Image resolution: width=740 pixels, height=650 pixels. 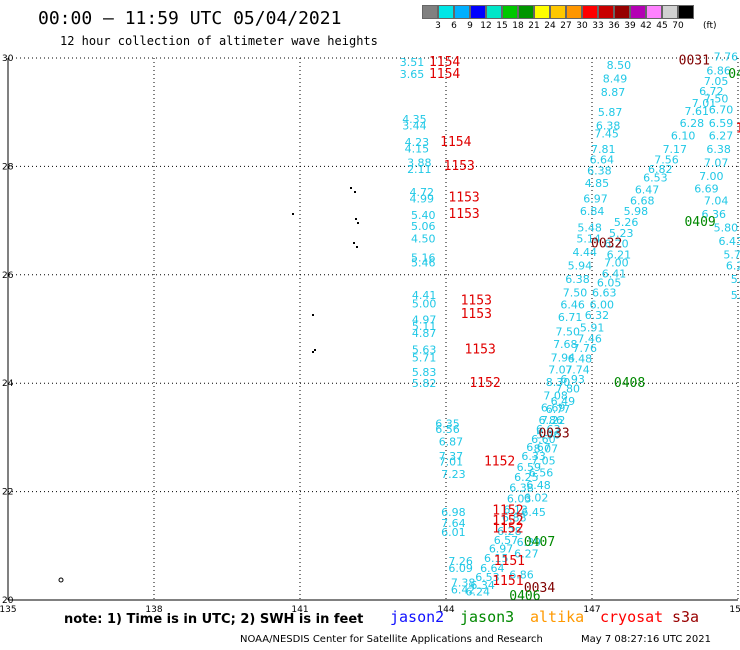 What do you see at coordinates (721, 123) in the screenshot?
I see `wave-height-label: 6.59` at bounding box center [721, 123].